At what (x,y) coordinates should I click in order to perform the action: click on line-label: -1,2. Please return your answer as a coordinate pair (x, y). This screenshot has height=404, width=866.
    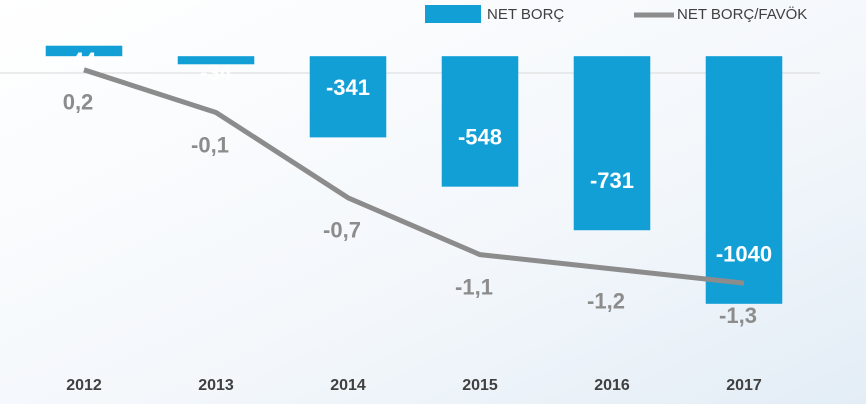
    Looking at the image, I should click on (606, 301).